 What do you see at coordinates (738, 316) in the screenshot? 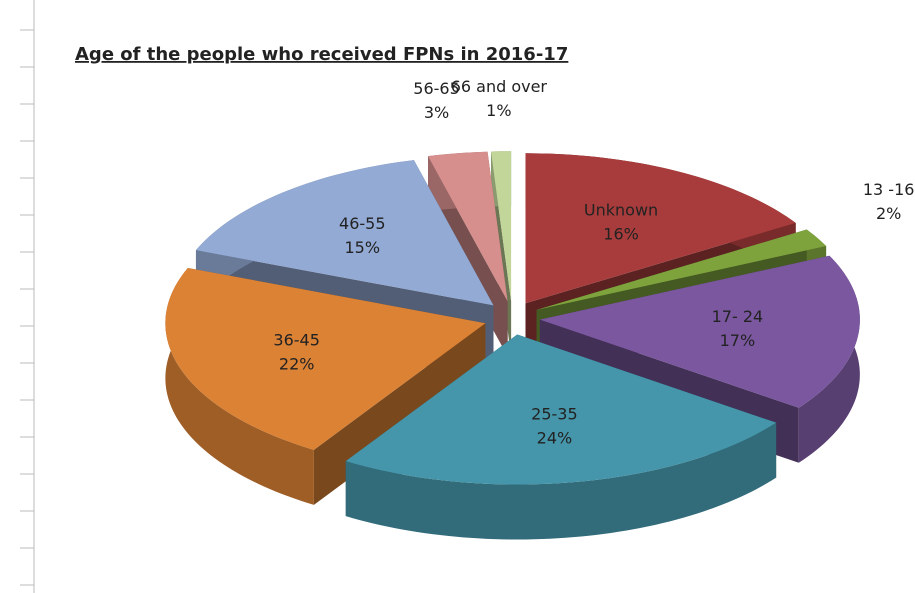
I see `slice-category: 17- 24` at bounding box center [738, 316].